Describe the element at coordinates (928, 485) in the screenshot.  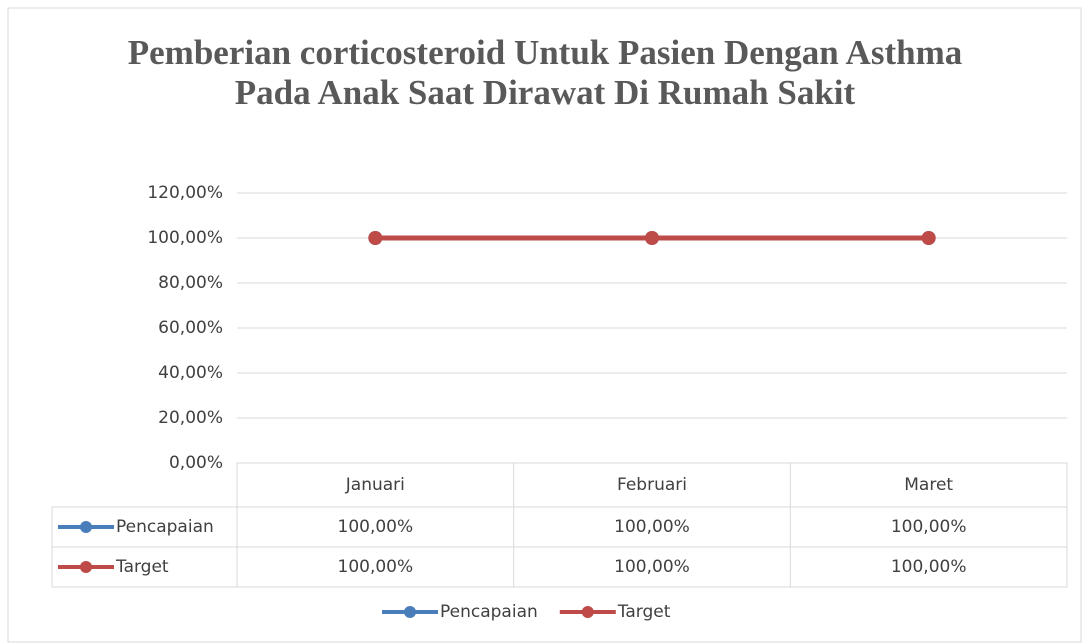
I see `x-tick-label: Maret` at that location.